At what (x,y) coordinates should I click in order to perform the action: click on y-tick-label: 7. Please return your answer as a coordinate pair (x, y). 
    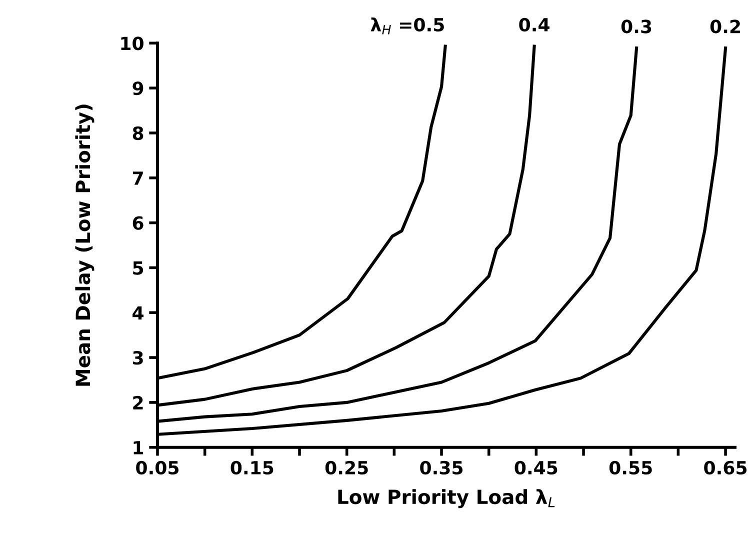
    Looking at the image, I should click on (137, 178).